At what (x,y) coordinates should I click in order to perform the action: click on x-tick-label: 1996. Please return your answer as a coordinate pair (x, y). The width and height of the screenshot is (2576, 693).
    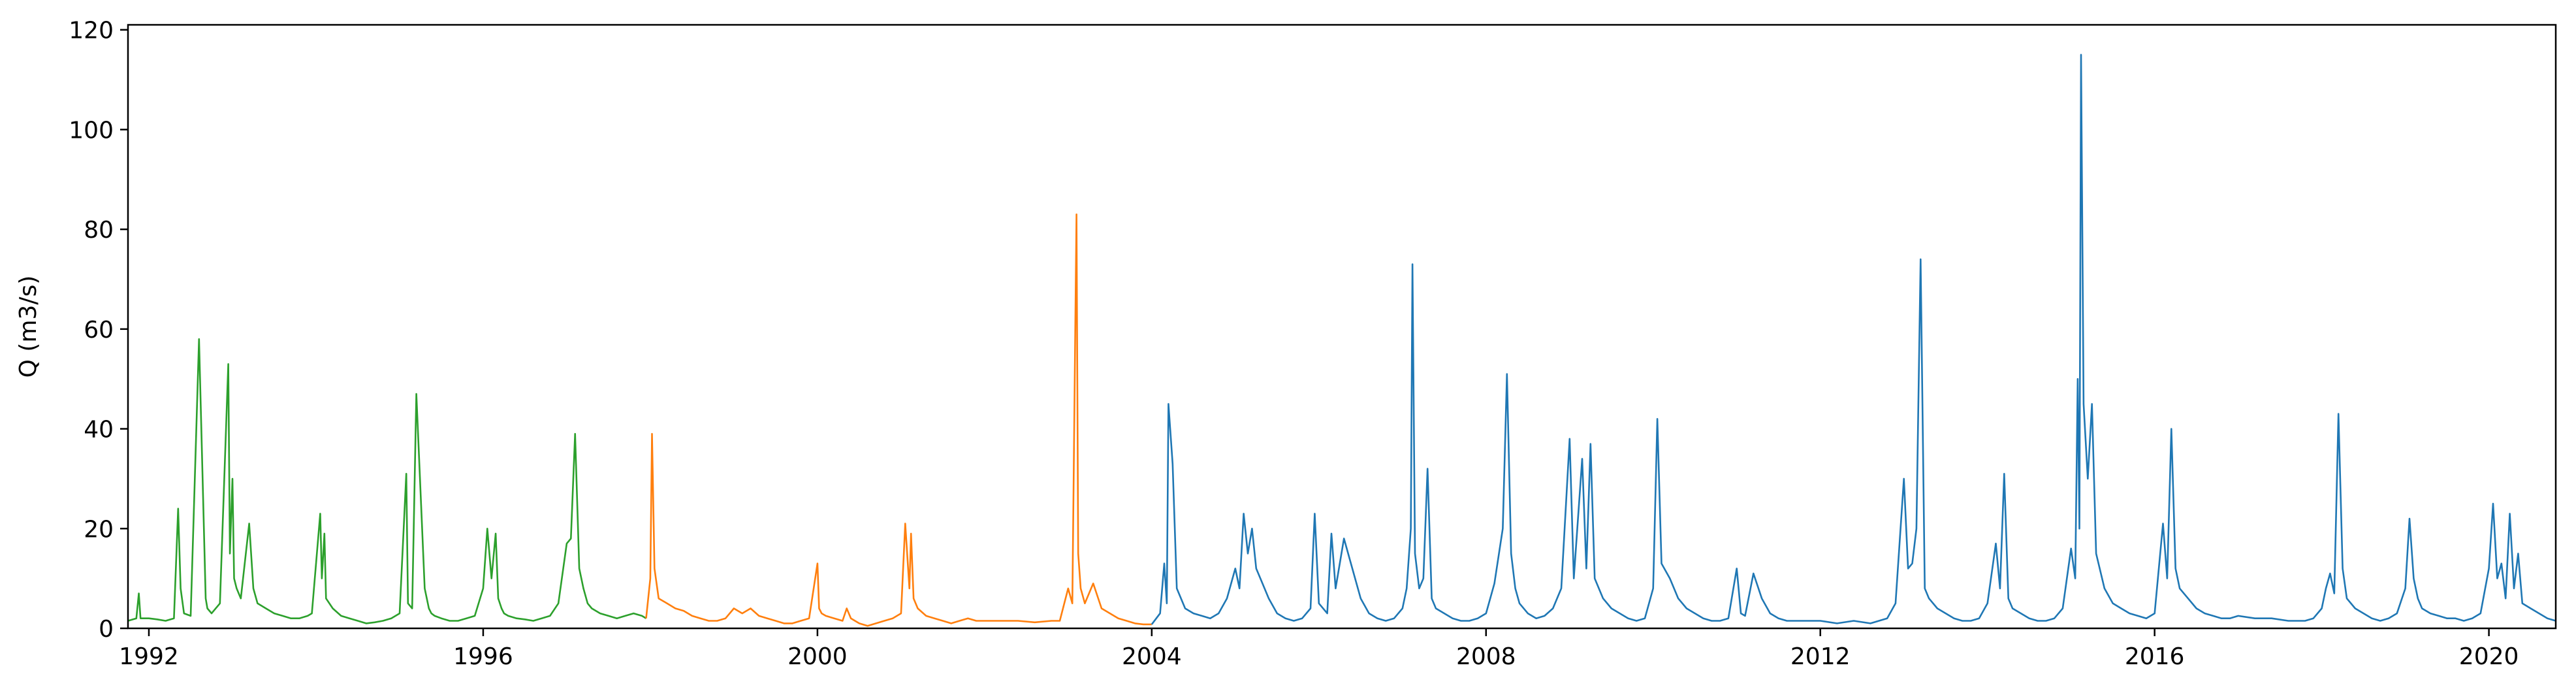
    Looking at the image, I should click on (483, 656).